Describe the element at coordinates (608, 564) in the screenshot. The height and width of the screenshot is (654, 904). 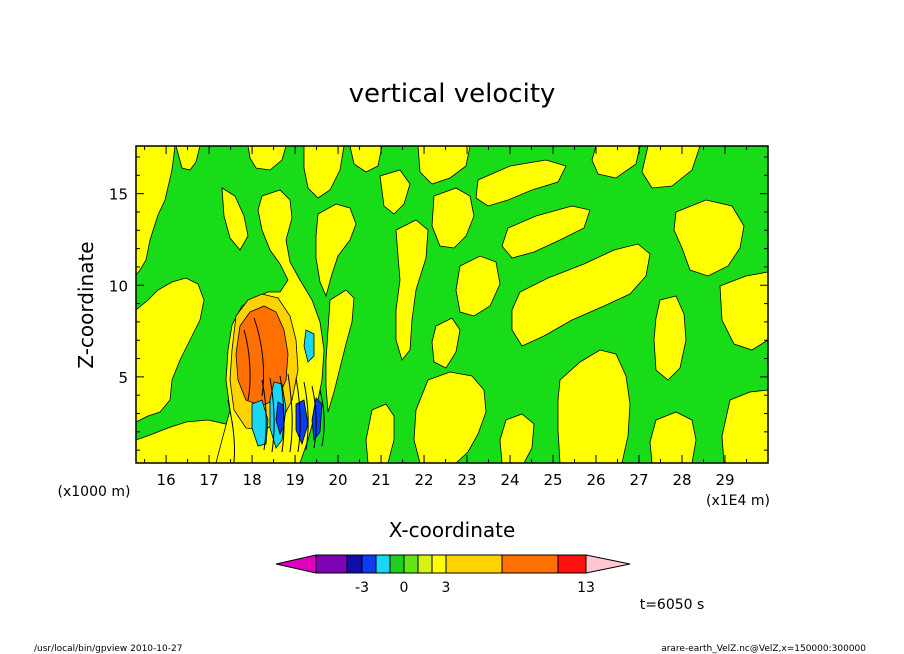
I see `colorbar-max-arrow` at that location.